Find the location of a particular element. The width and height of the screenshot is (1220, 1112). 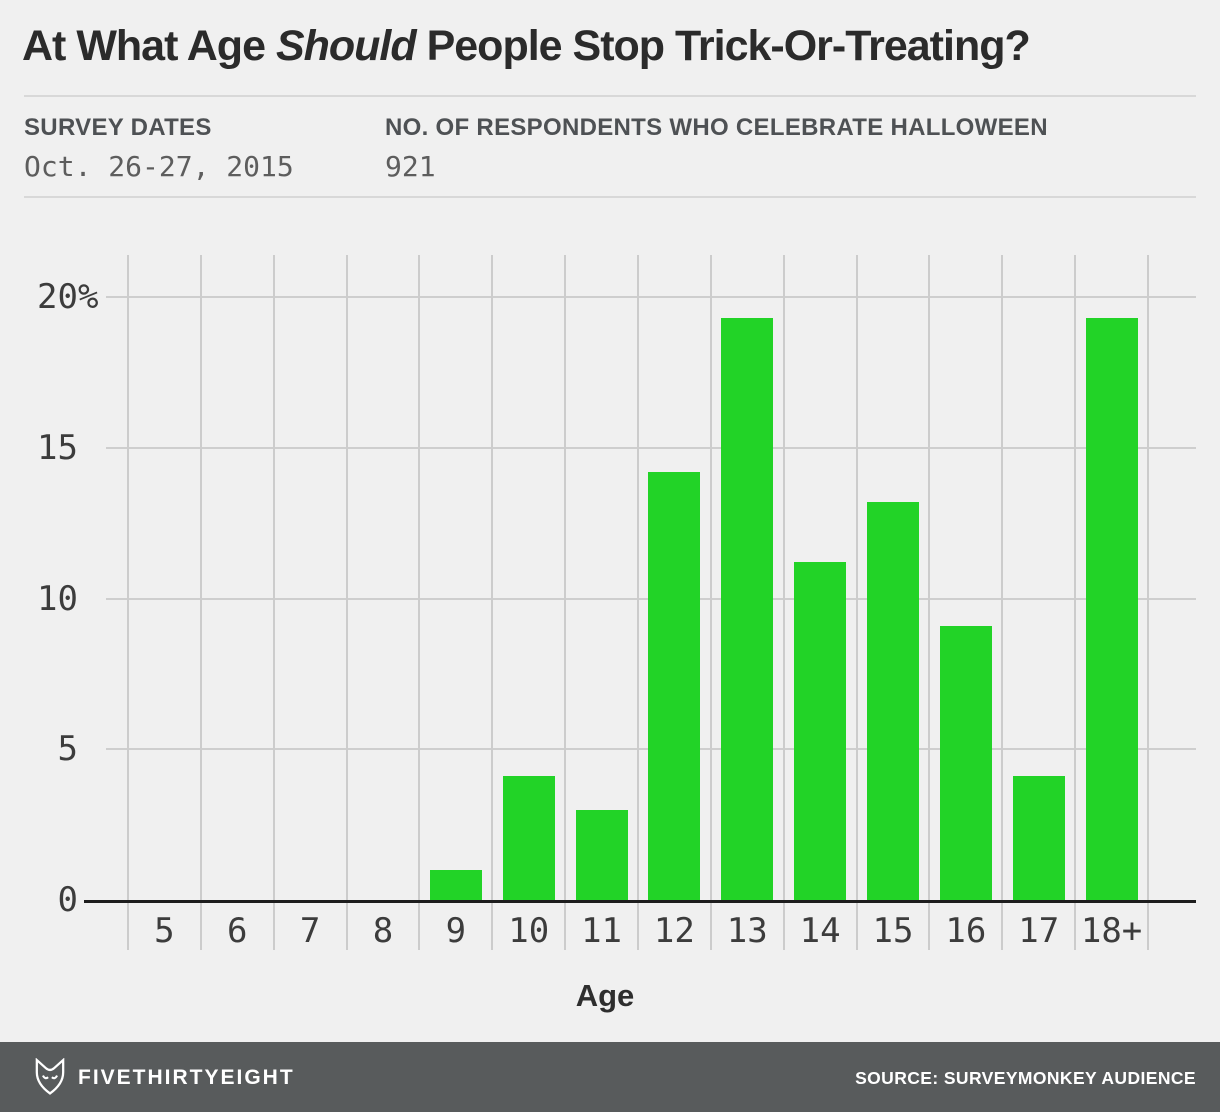

title-part-italic: Should is located at coordinates (346, 46).